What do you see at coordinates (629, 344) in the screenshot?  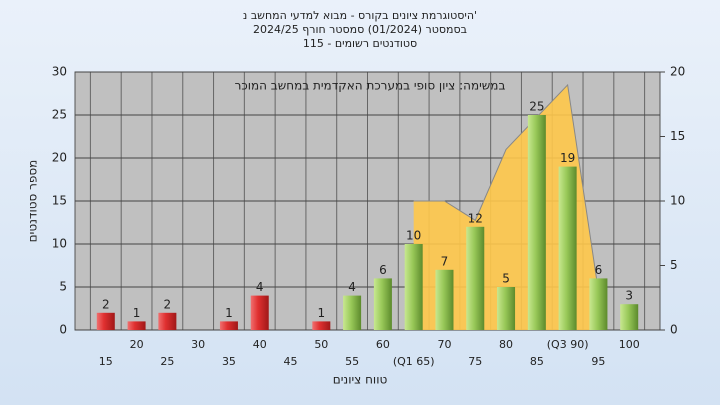 I see `x-tick-label: 100` at bounding box center [629, 344].